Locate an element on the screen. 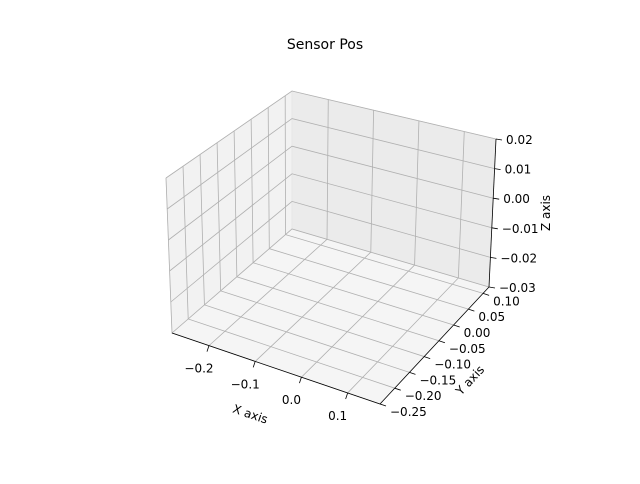 The width and height of the screenshot is (640, 484). chart-title: Sensor Pos is located at coordinates (325, 45).